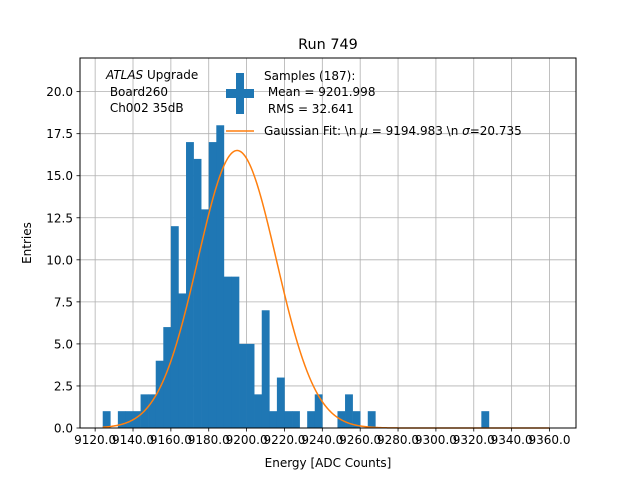  What do you see at coordinates (312, 131) in the screenshot?
I see `legend-fit-prefix: Gaussian Fit: \n` at bounding box center [312, 131].